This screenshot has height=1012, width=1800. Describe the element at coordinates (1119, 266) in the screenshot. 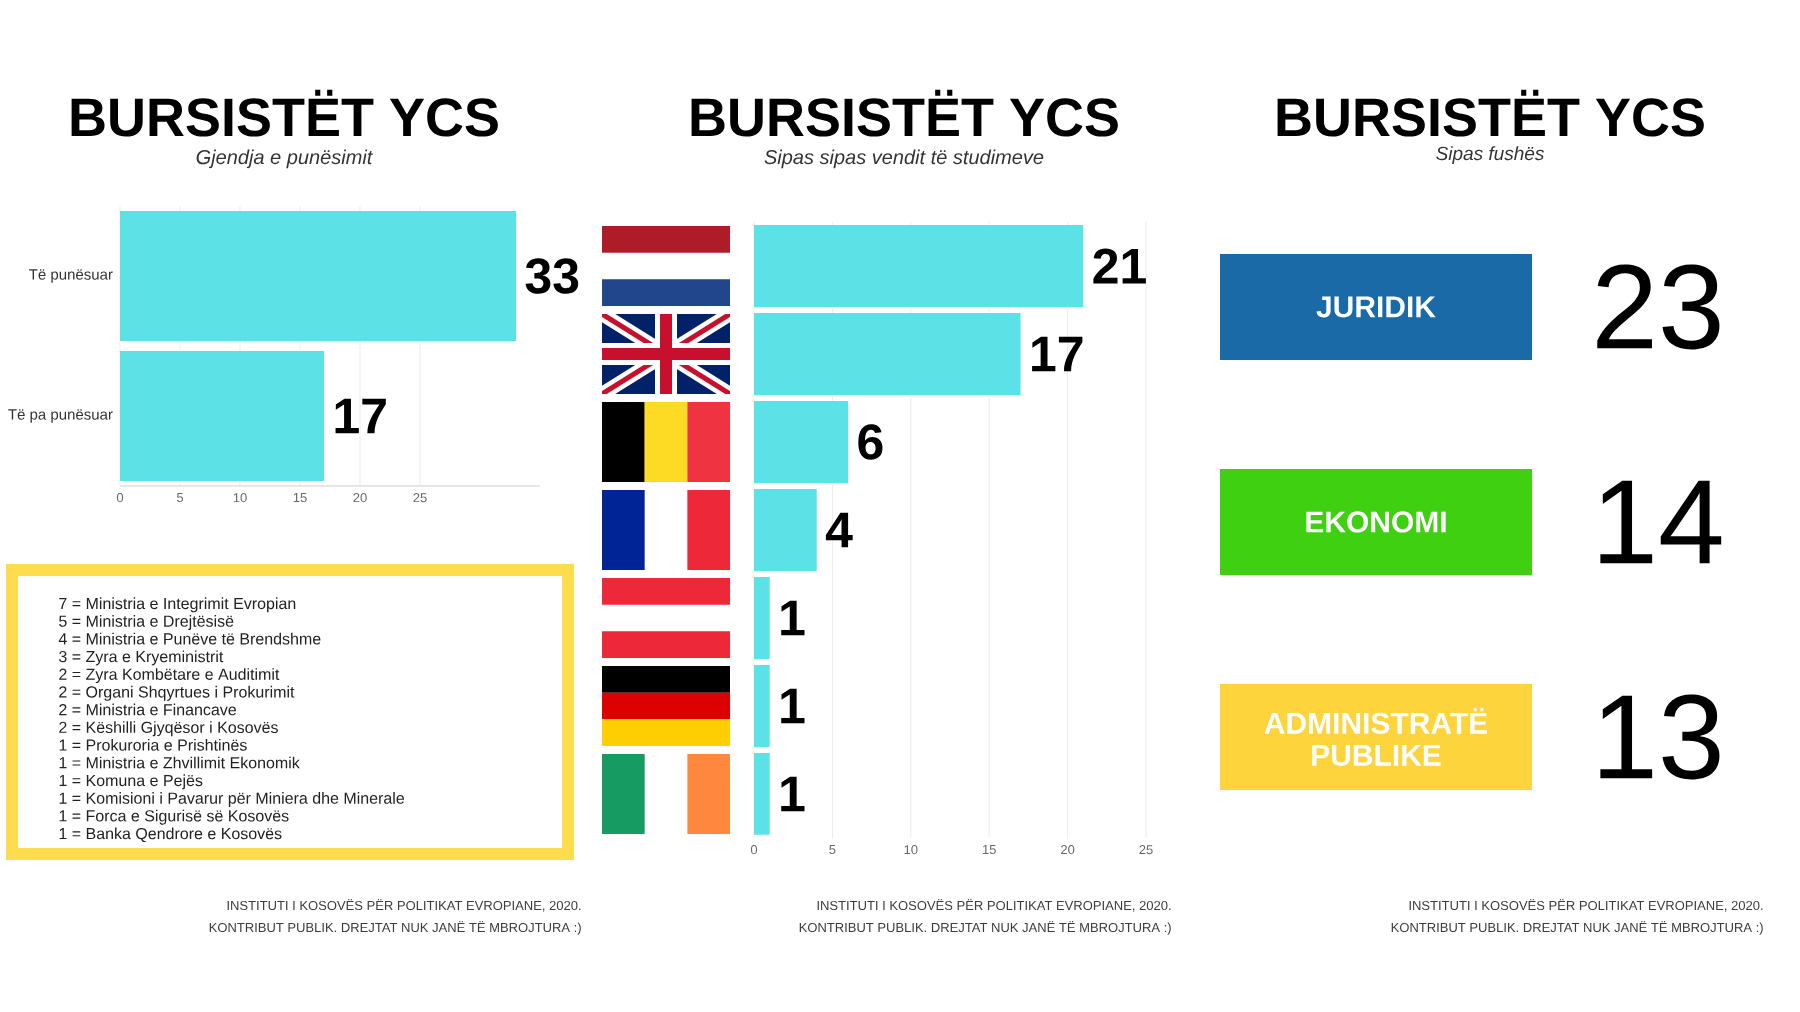

I see `data-label: 21` at that location.